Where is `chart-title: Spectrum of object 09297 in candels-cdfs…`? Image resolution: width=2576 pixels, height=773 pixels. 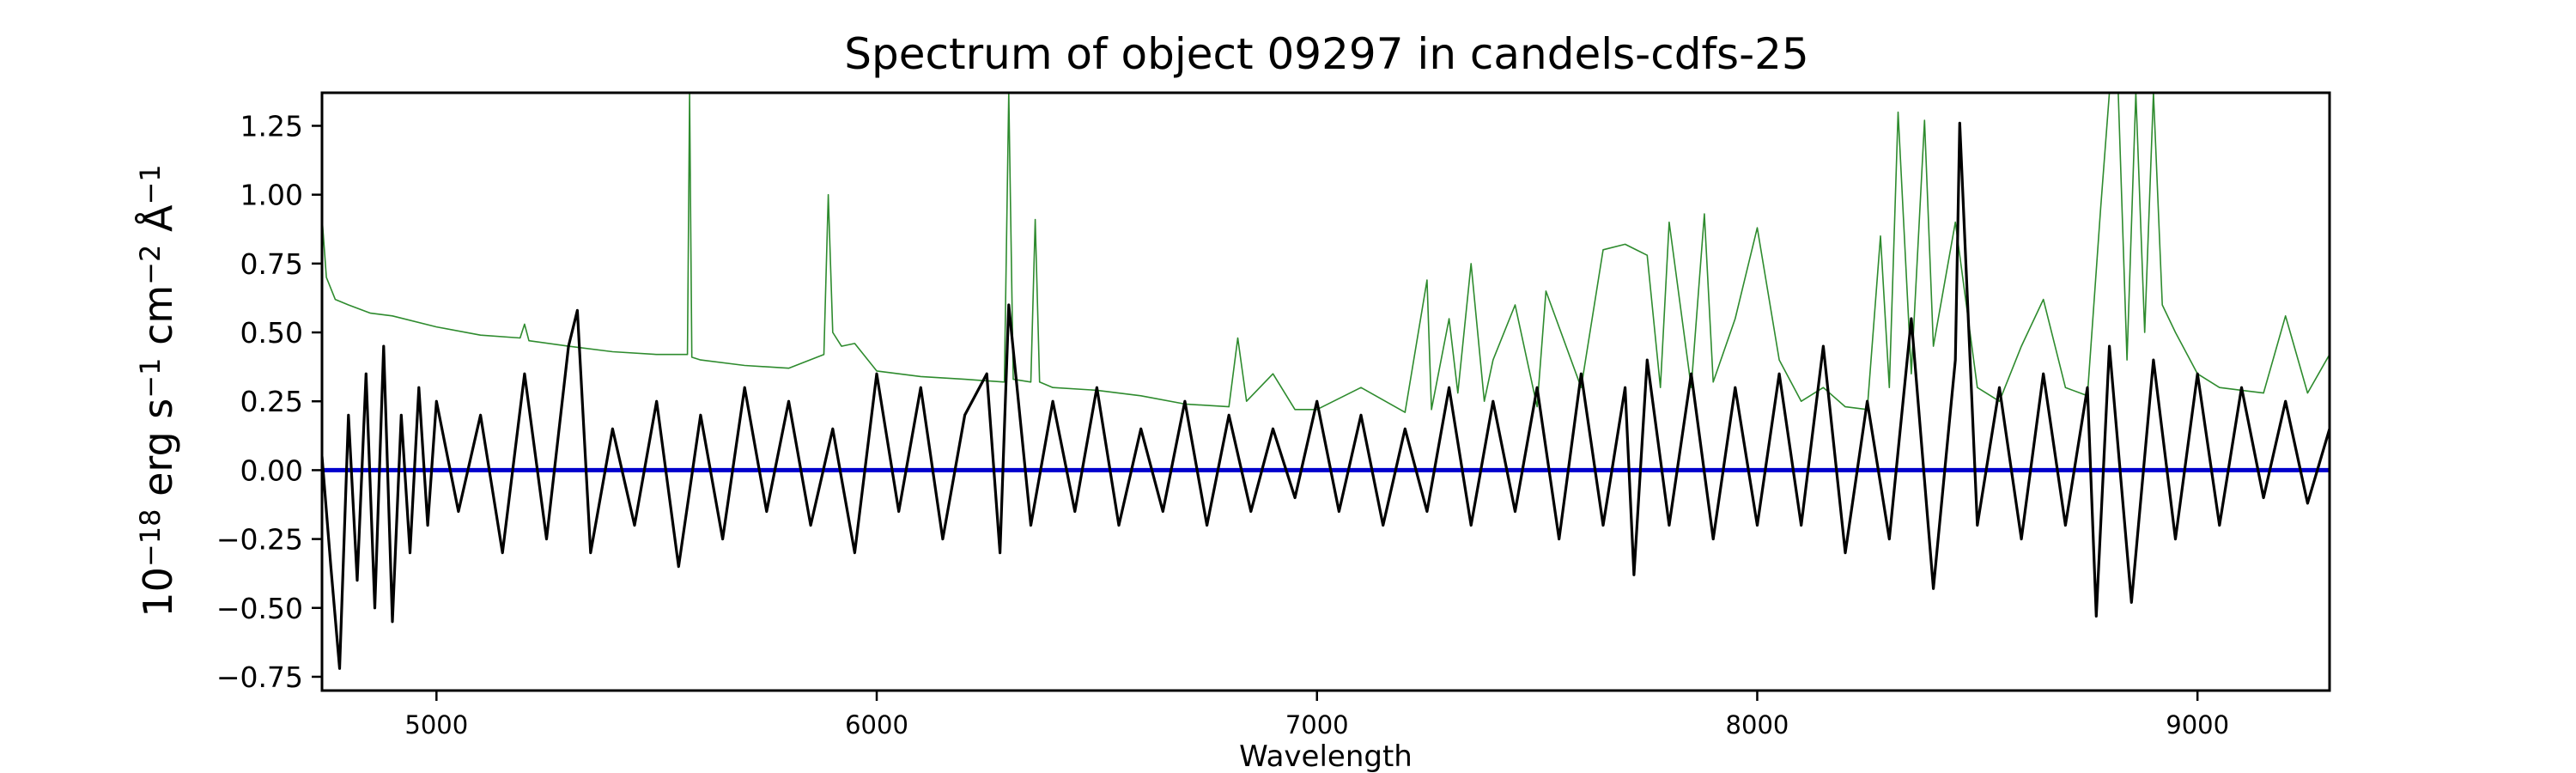
chart-title: Spectrum of object 09297 in candels-cdfs… is located at coordinates (1327, 54).